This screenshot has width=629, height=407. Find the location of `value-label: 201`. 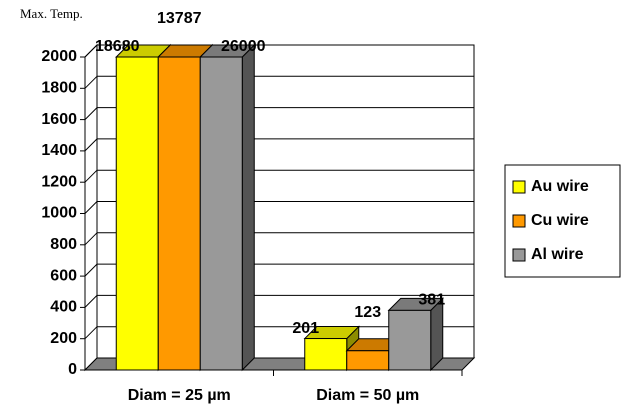

value-label: 201 is located at coordinates (305, 328).